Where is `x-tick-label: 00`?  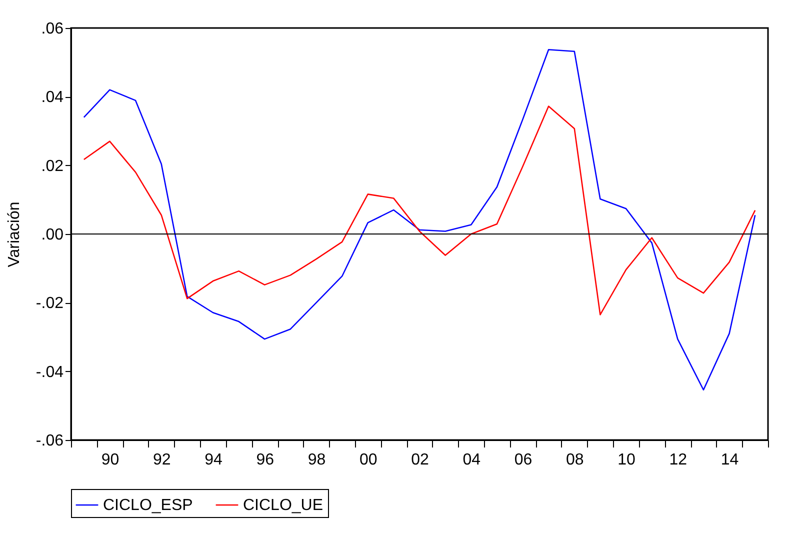
x-tick-label: 00 is located at coordinates (368, 460).